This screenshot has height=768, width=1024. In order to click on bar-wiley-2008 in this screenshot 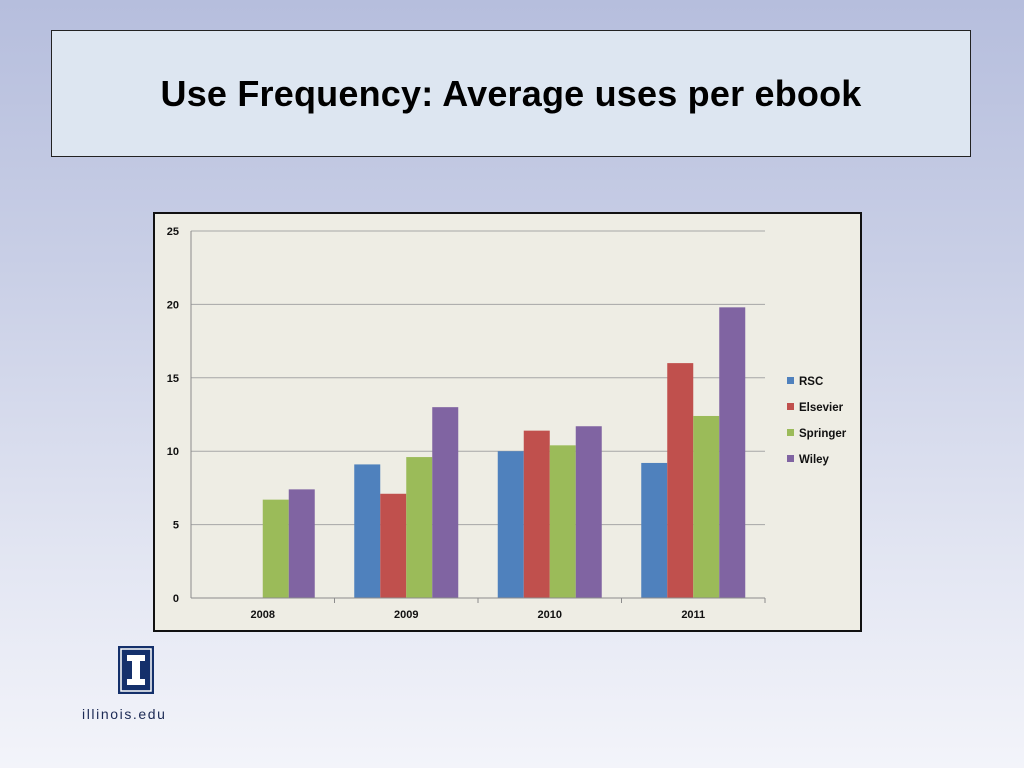, I will do `click(301, 543)`.